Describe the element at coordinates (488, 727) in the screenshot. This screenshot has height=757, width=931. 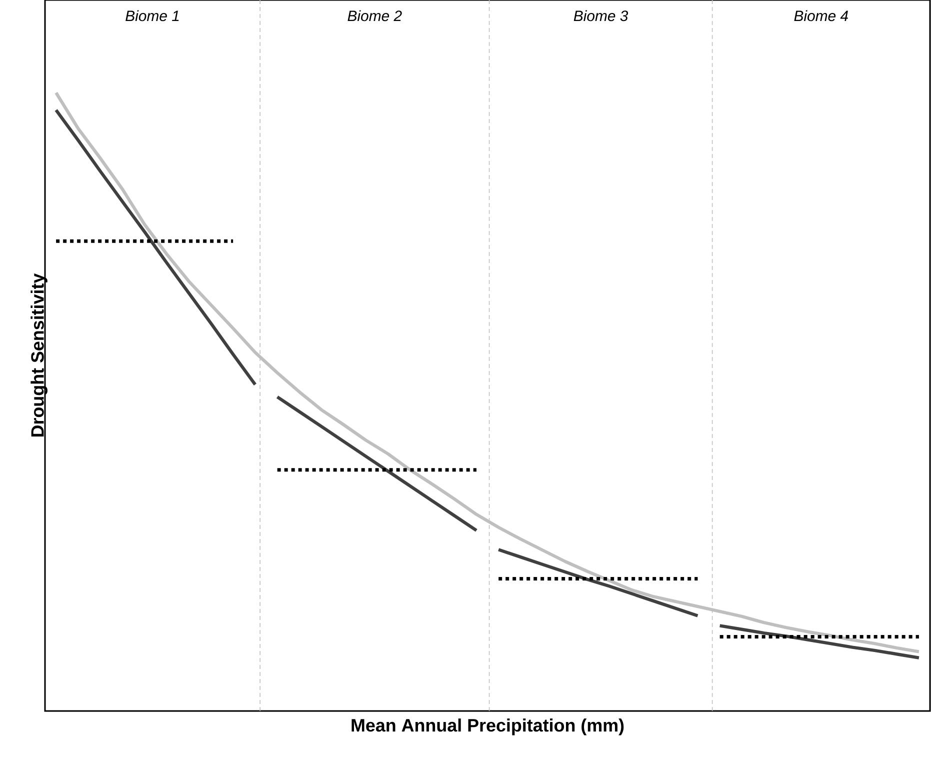
I see `x-axis-title: Mean Annual Precipitation (mm)` at that location.